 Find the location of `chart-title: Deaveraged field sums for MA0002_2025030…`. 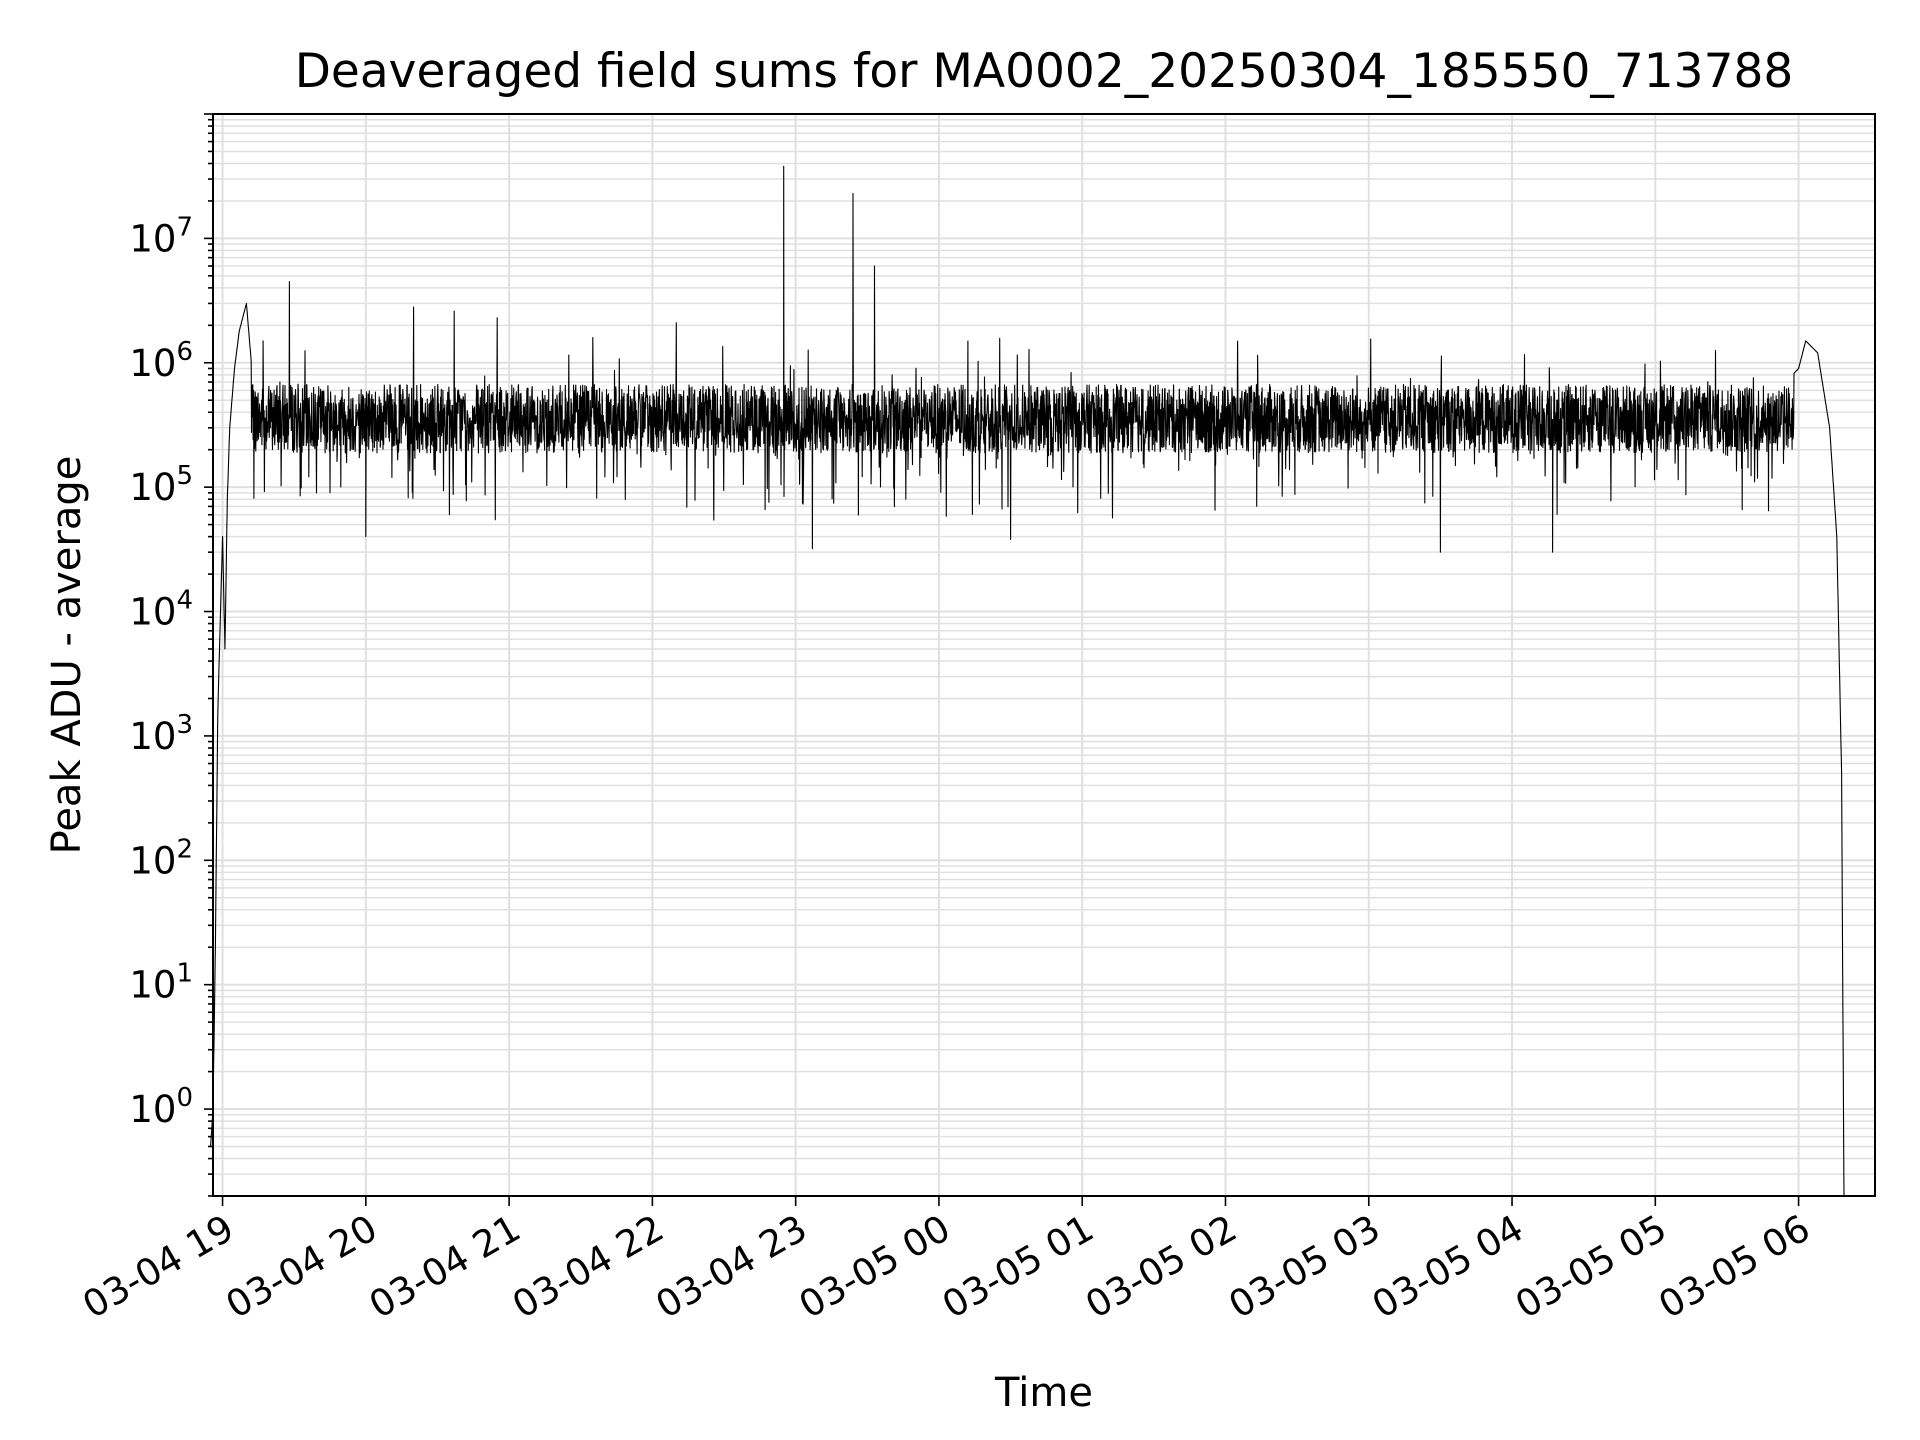

chart-title: Deaveraged field sums for MA0002_2025030… is located at coordinates (1044, 71).